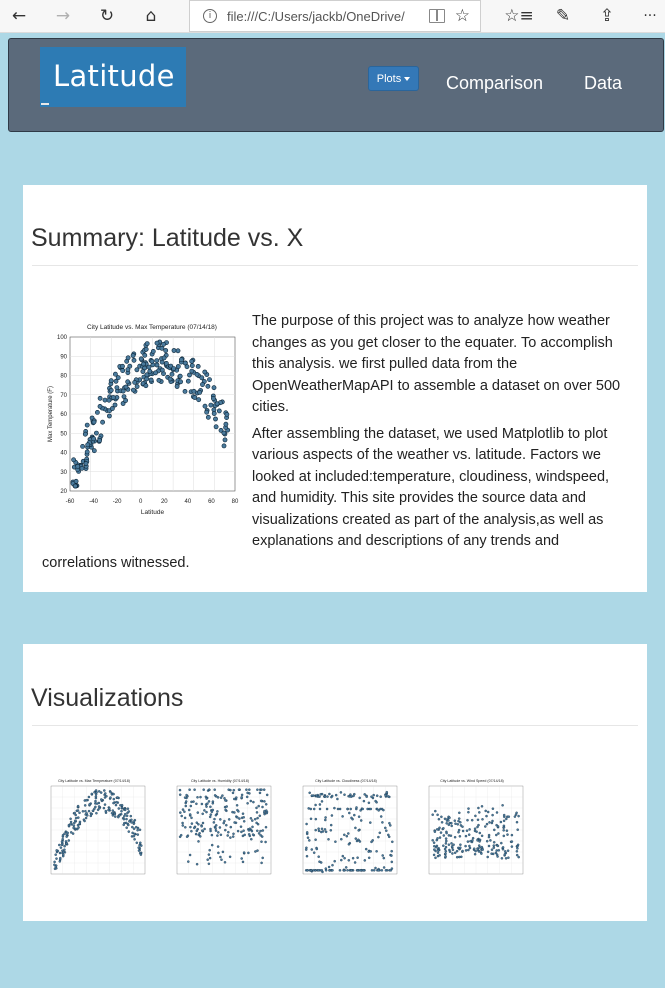 The image size is (665, 988). What do you see at coordinates (519, 16) in the screenshot?
I see `favorites-bar-icon: ☆≡` at bounding box center [519, 16].